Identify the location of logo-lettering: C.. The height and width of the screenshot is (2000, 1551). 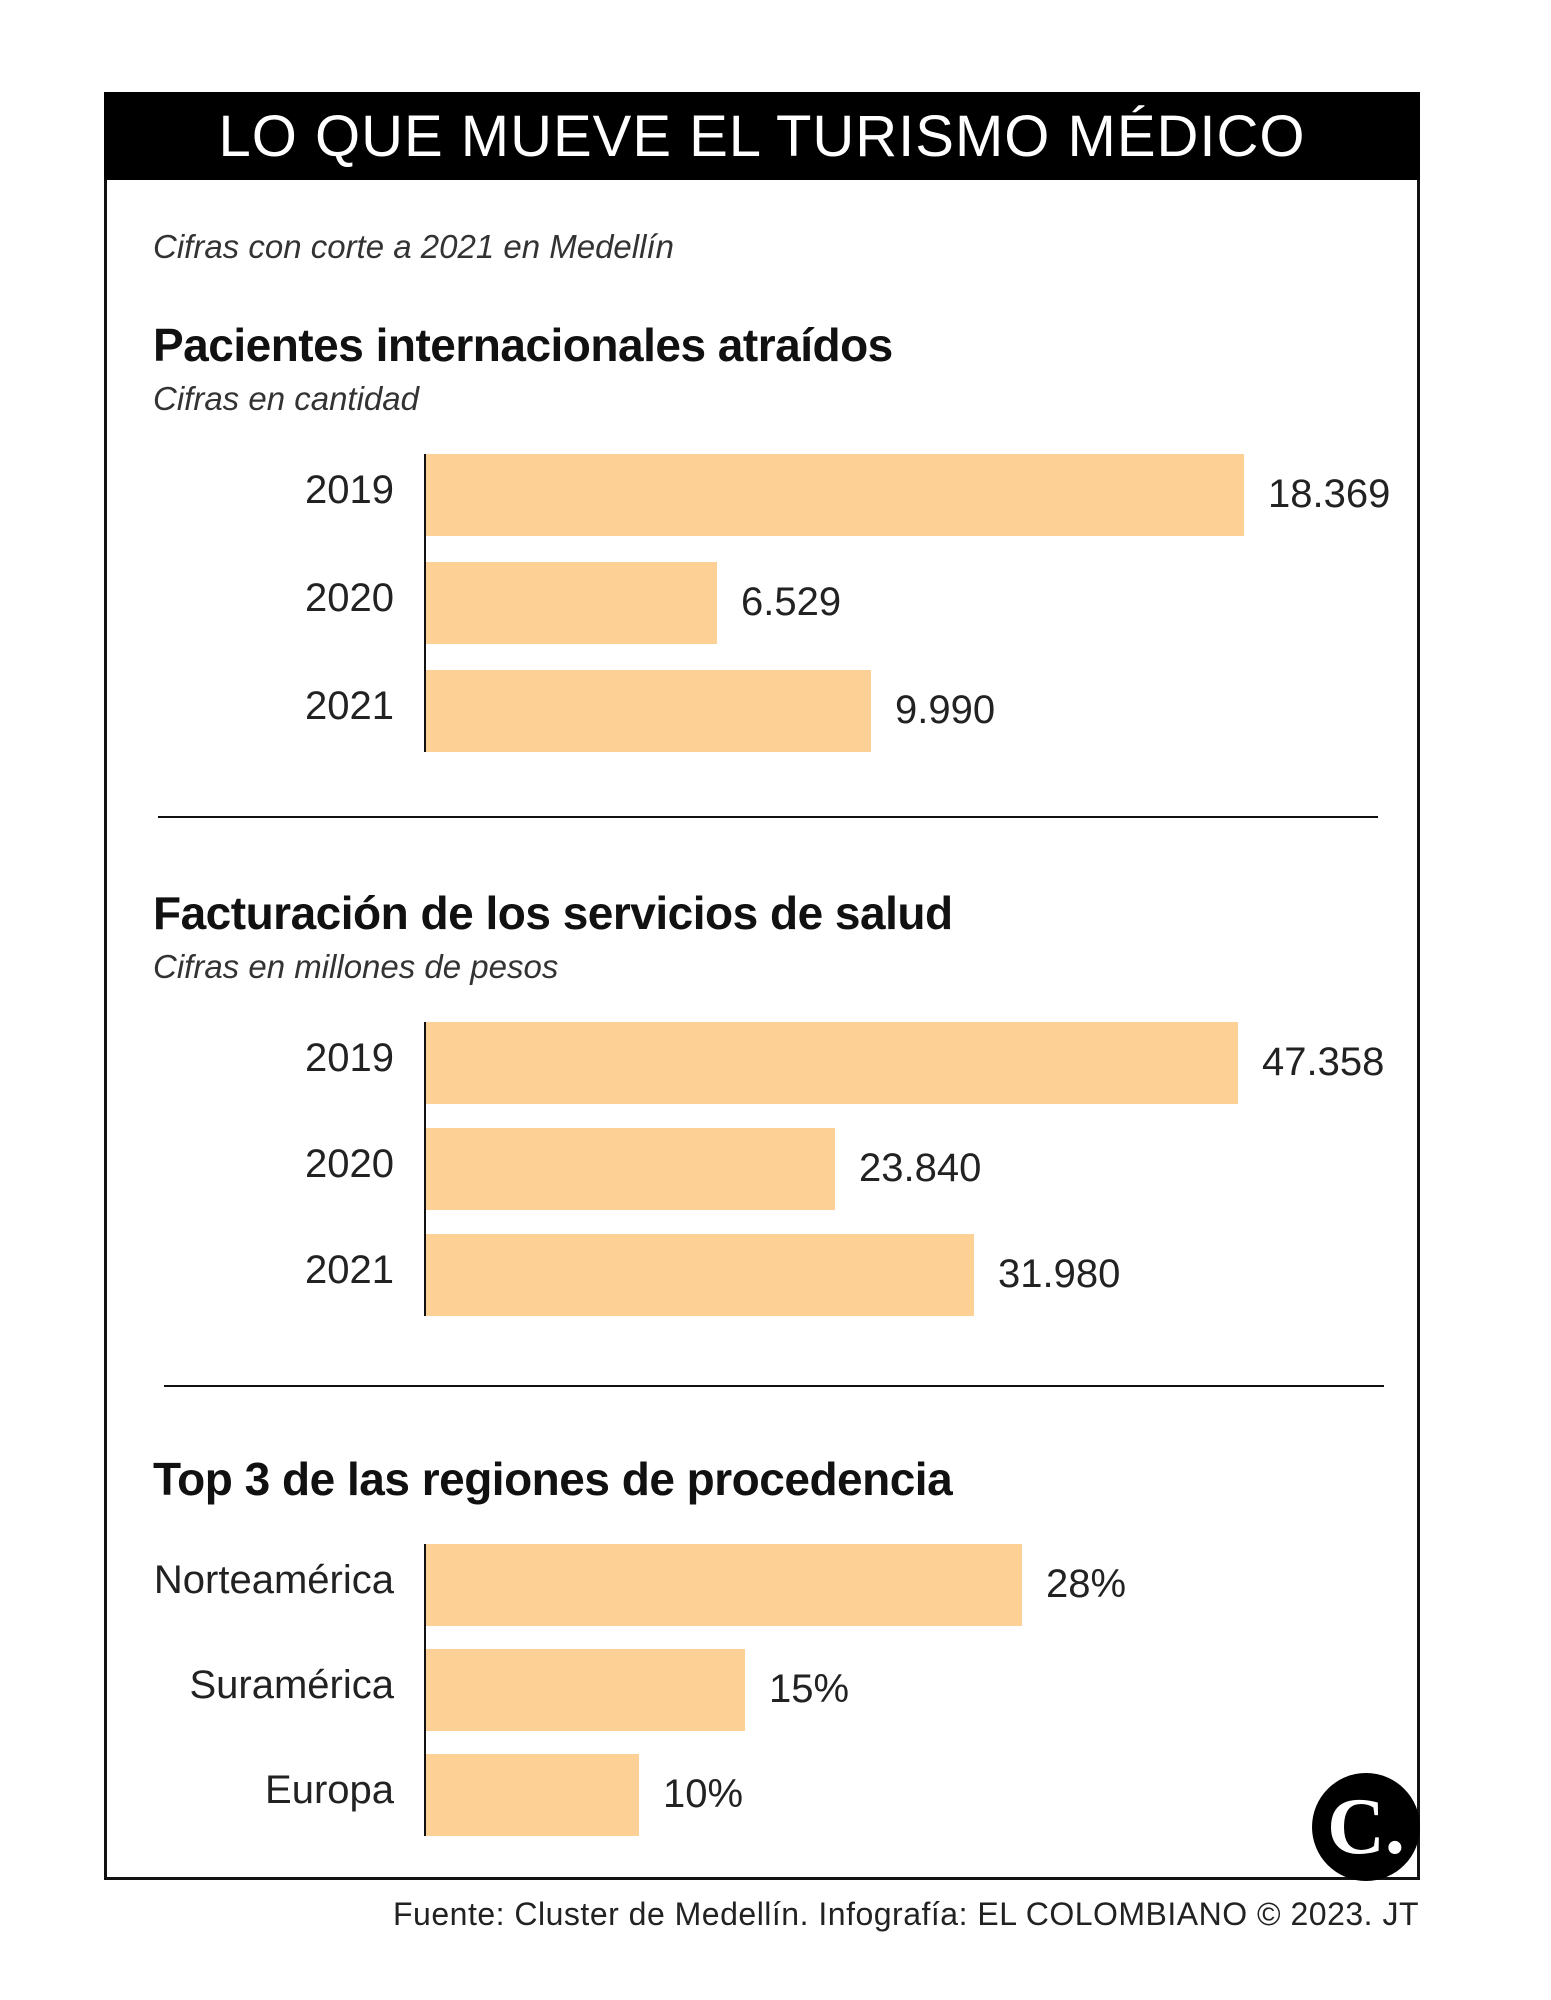
(1366, 1827).